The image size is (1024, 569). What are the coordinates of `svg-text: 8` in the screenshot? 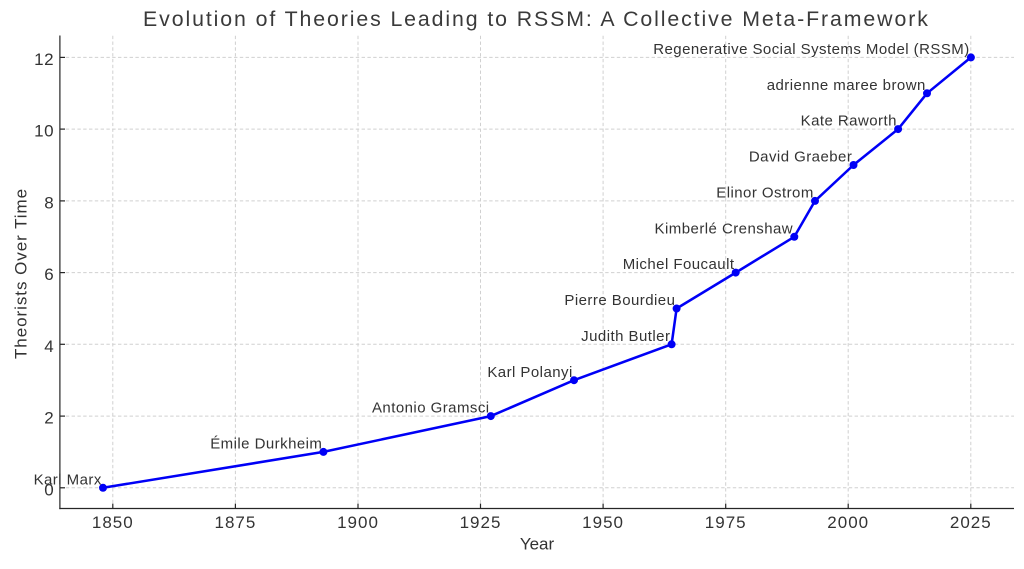 It's located at (49, 202).